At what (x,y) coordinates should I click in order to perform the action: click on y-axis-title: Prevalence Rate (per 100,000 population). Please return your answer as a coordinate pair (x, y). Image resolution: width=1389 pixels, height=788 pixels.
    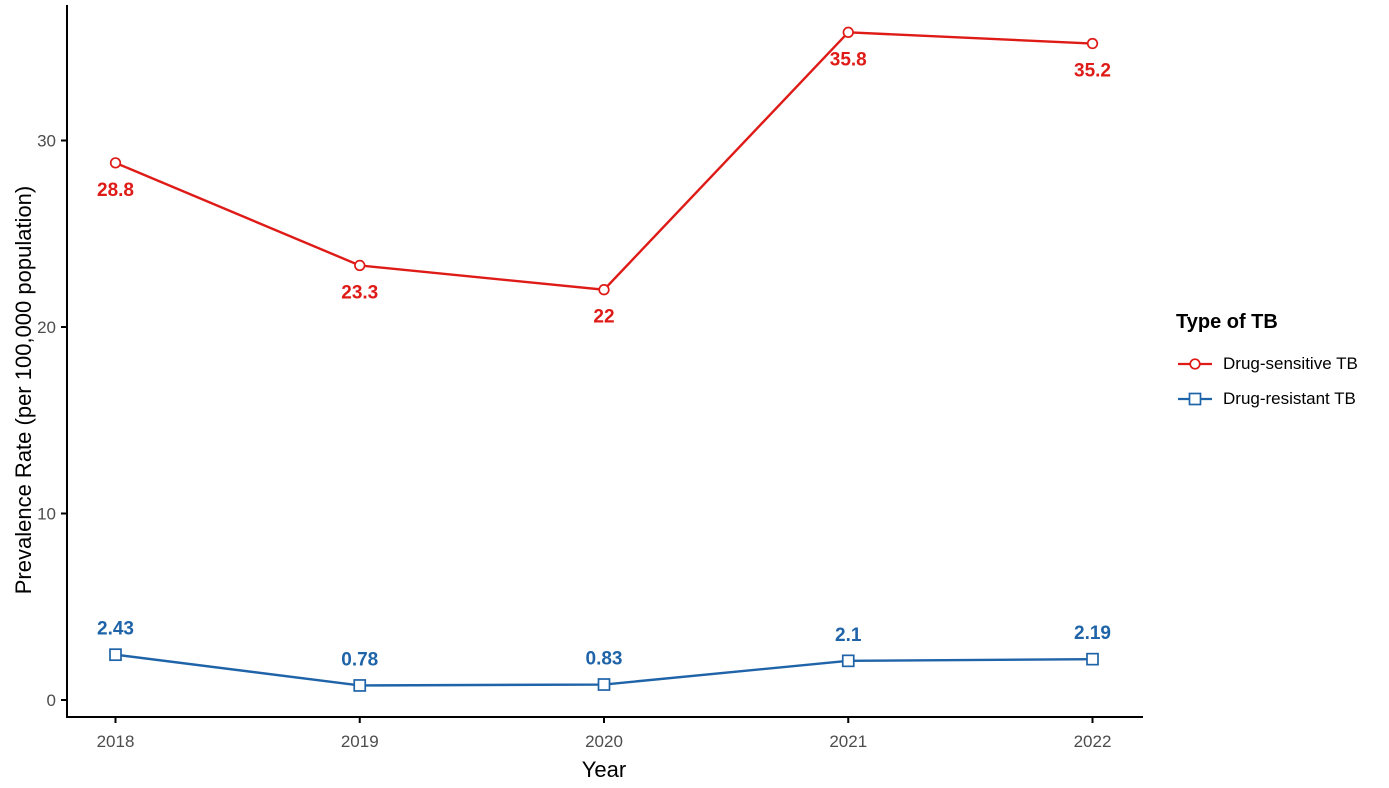
    Looking at the image, I should click on (23, 390).